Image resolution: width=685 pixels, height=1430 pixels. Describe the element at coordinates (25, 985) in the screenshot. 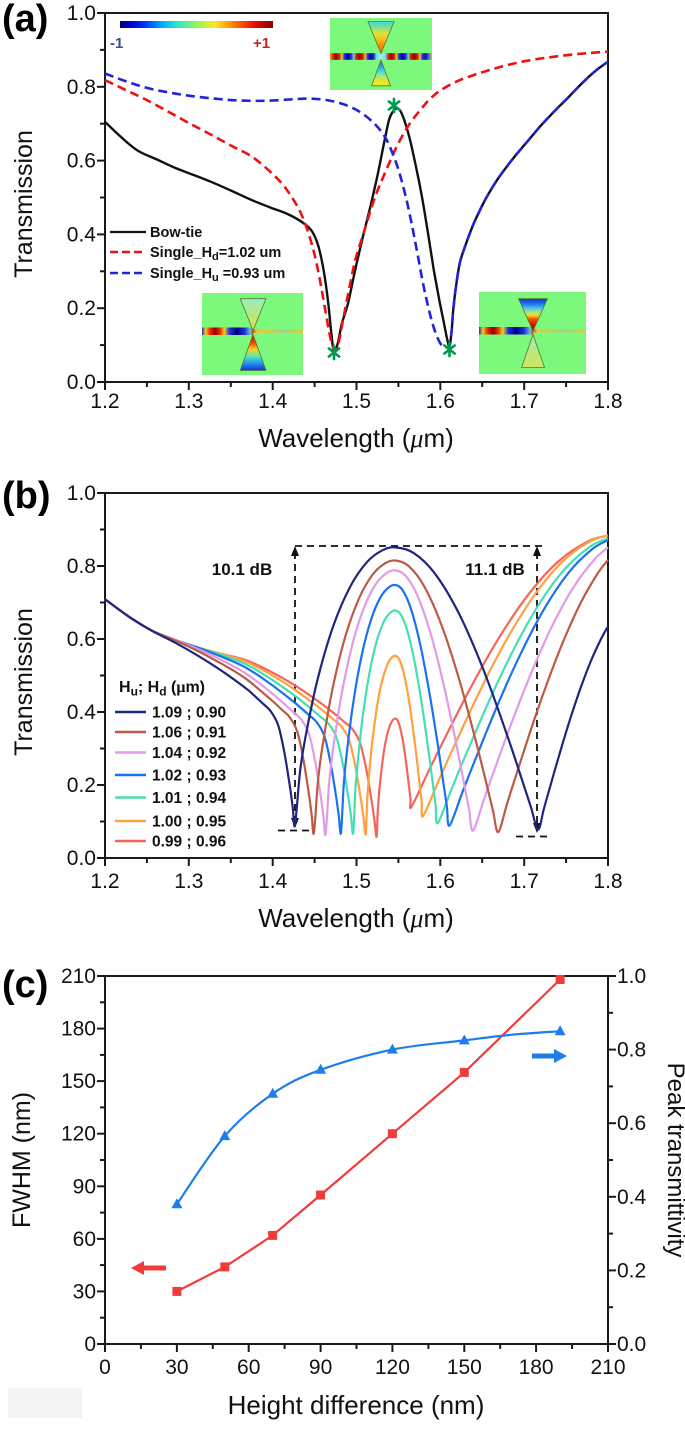

I see `svg-text: (c)` at that location.